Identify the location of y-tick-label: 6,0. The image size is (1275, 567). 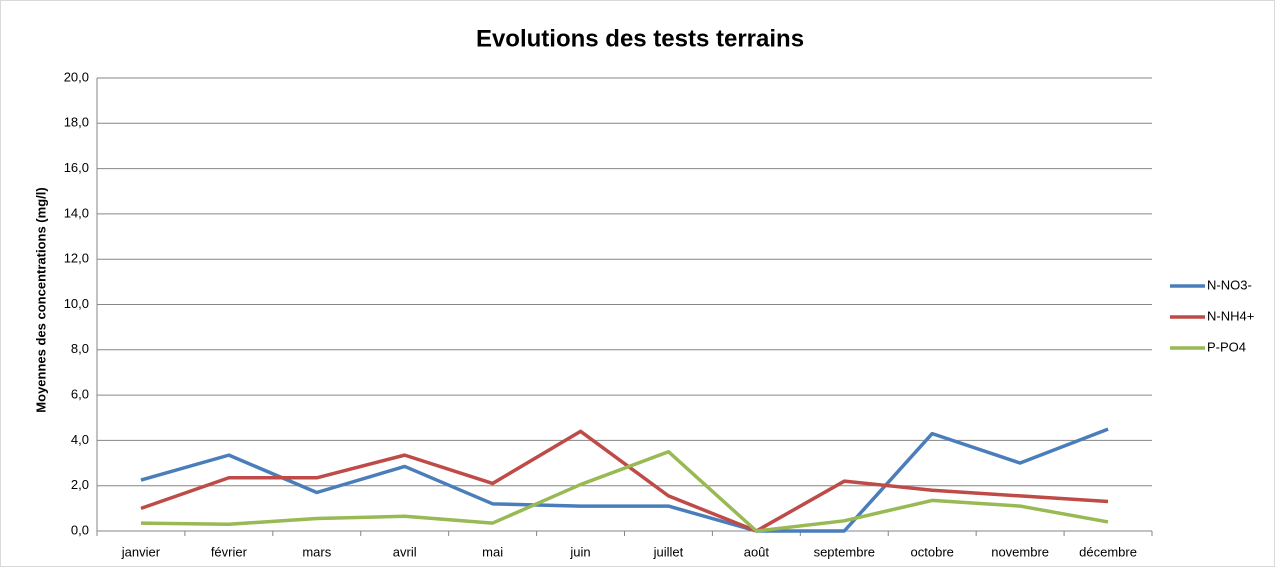
(80, 394).